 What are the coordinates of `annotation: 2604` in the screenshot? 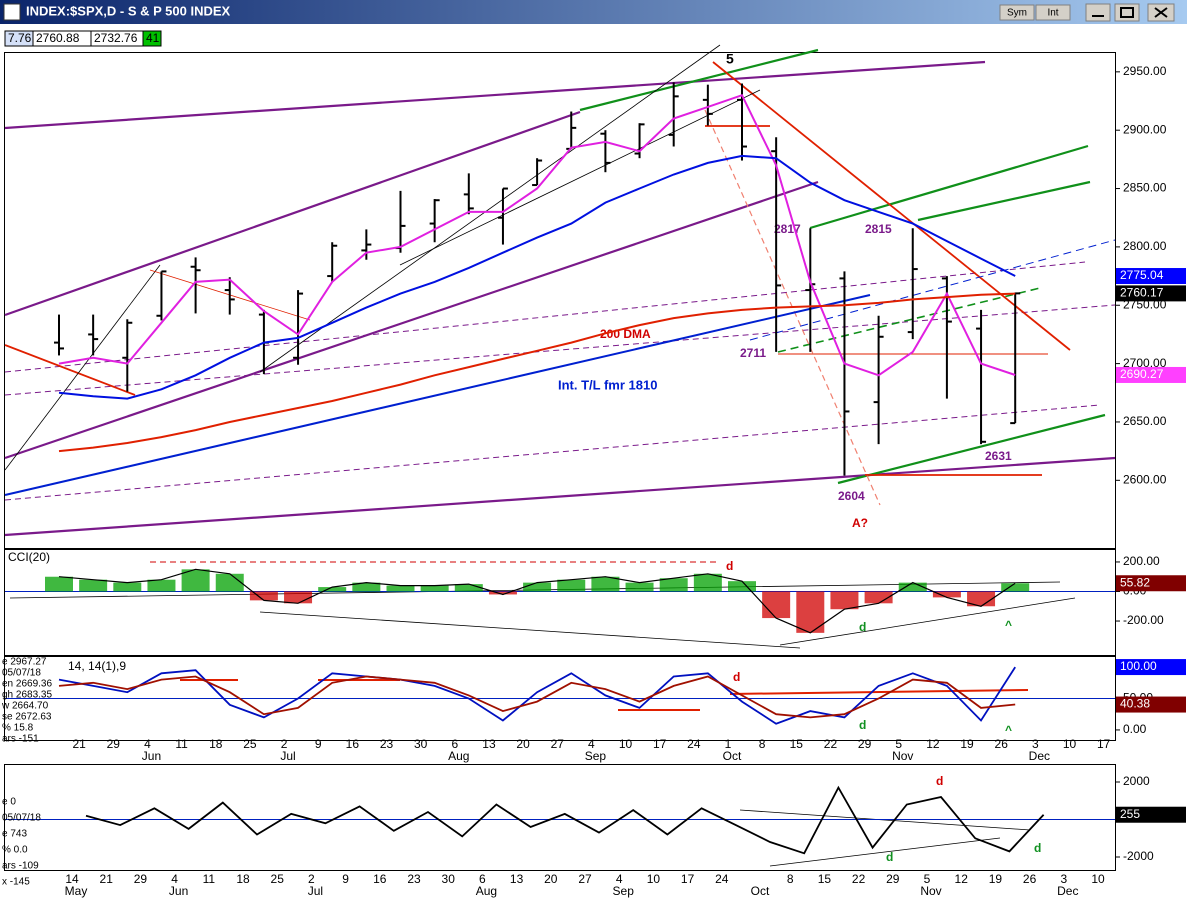 It's located at (851, 496).